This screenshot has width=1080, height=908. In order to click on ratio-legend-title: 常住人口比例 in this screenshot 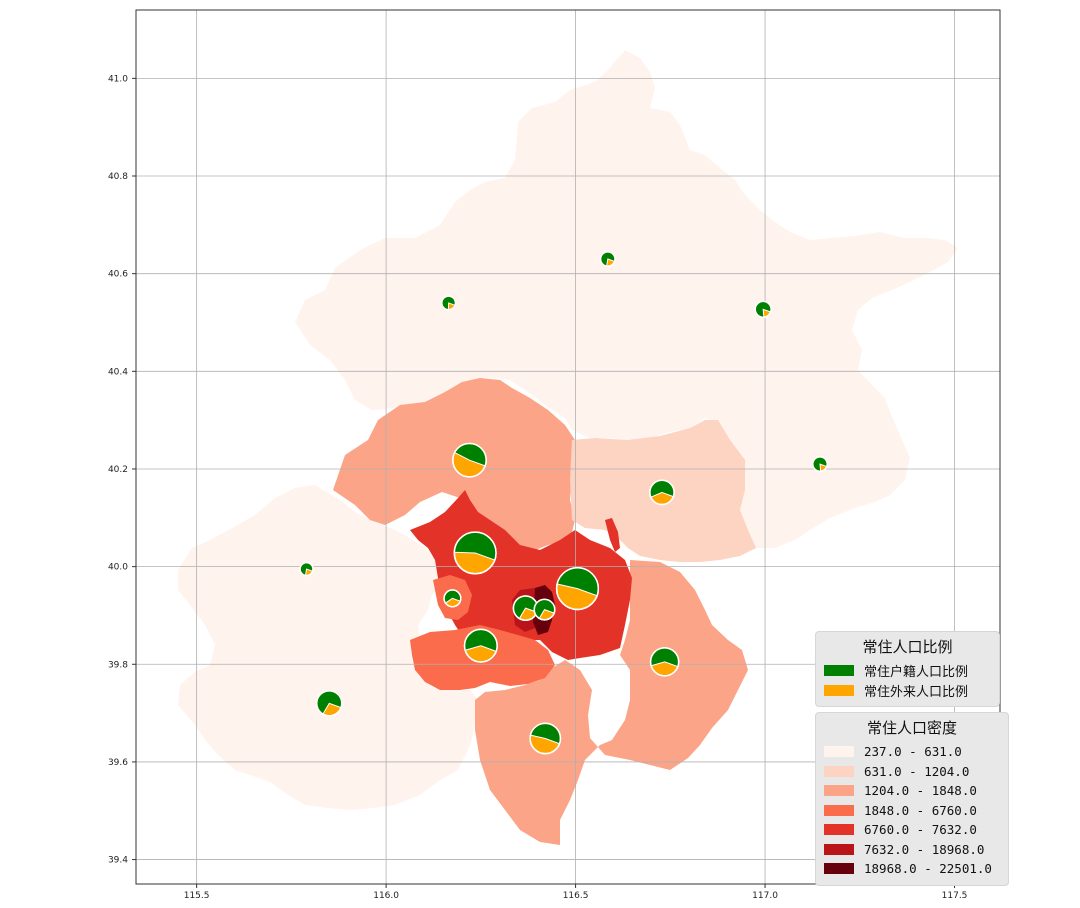, I will do `click(907, 647)`.